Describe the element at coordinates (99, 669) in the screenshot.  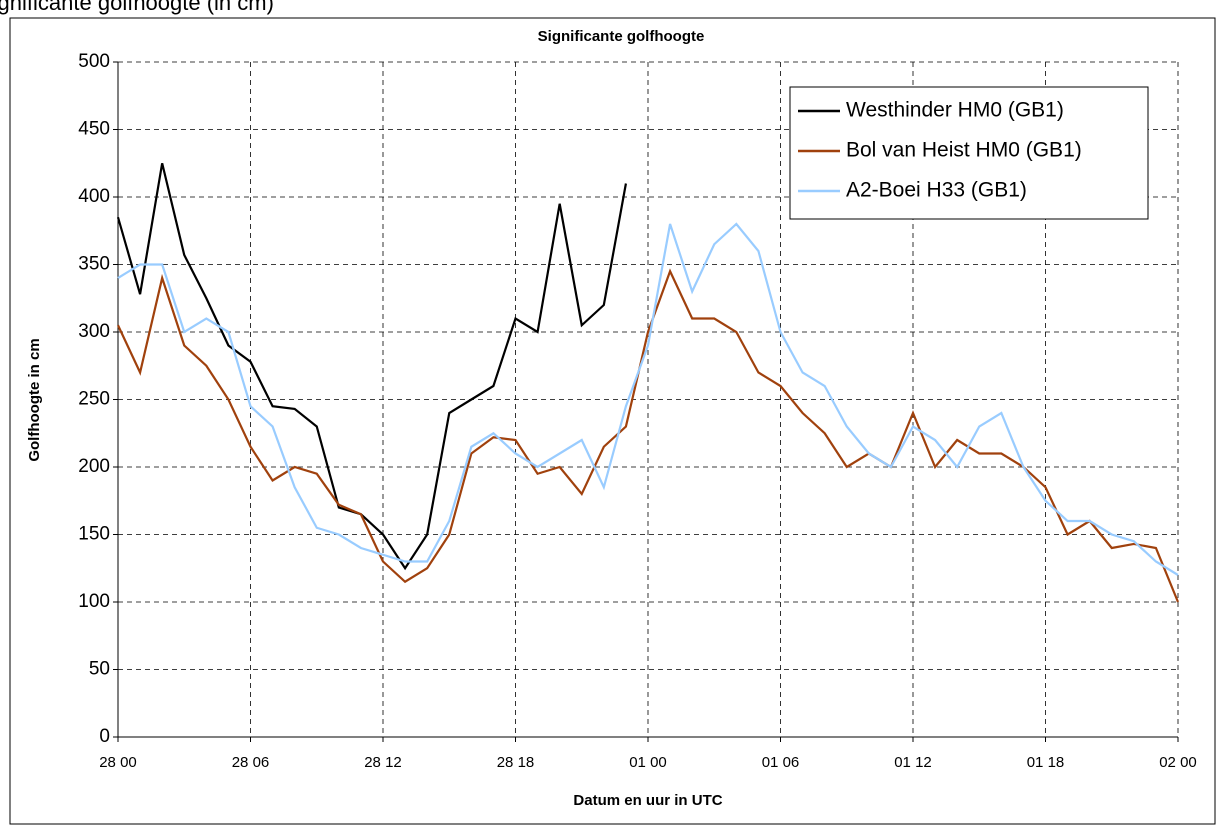
I see `y-tick-label: 50` at that location.